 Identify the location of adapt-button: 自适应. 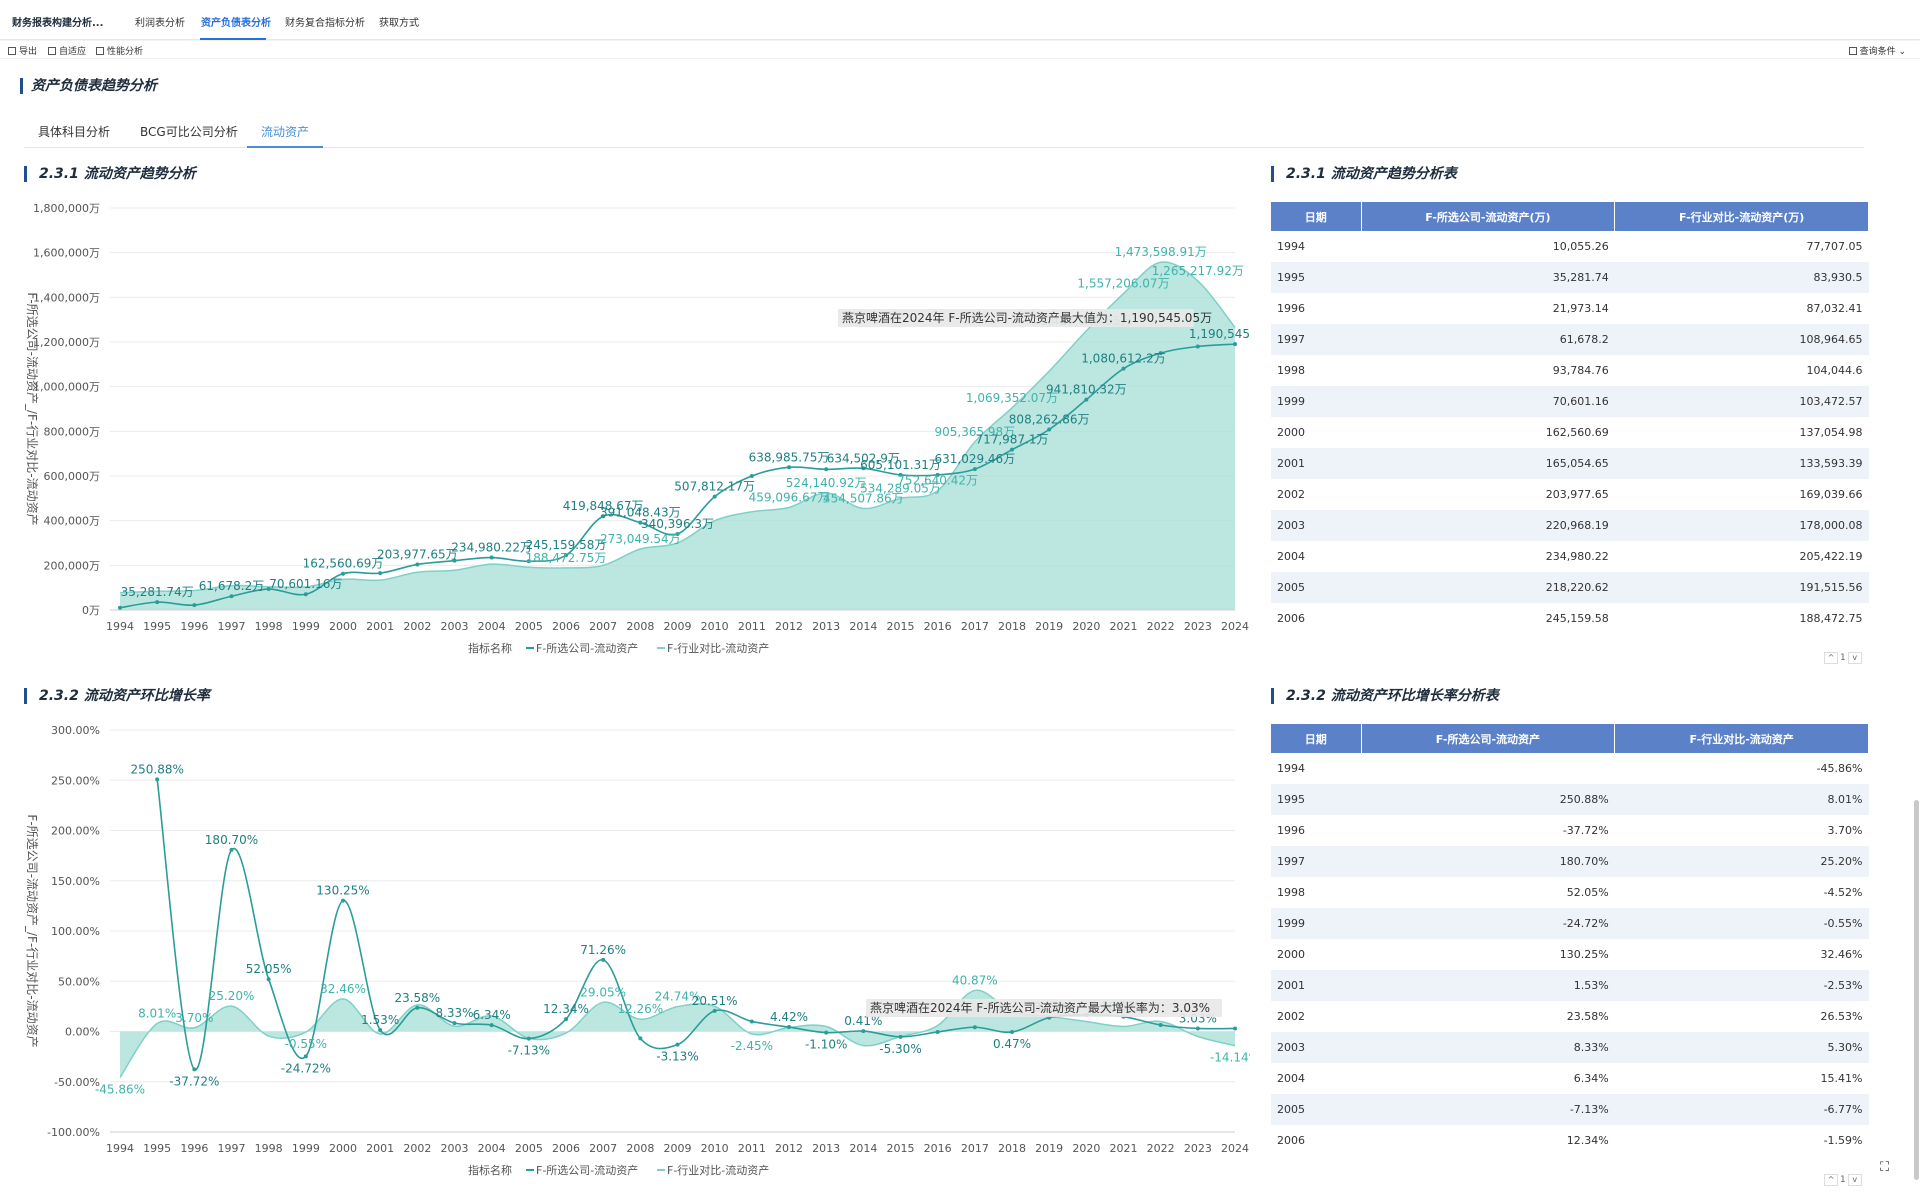
(67, 50).